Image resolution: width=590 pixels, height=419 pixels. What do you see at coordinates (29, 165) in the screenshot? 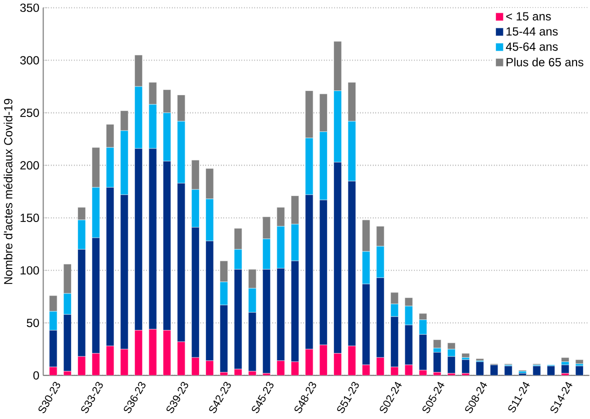
I see `y-tick-label: 200` at bounding box center [29, 165].